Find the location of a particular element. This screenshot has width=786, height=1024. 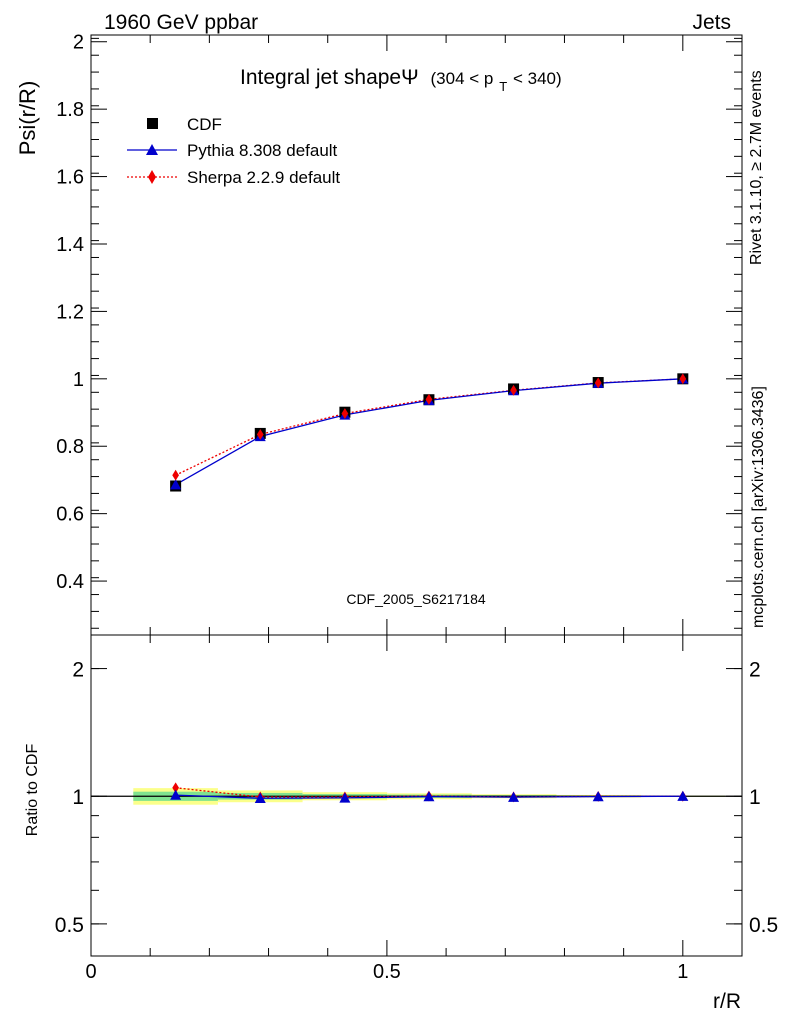

ratio-y-tick-label-right: 0.5 is located at coordinates (763, 925).